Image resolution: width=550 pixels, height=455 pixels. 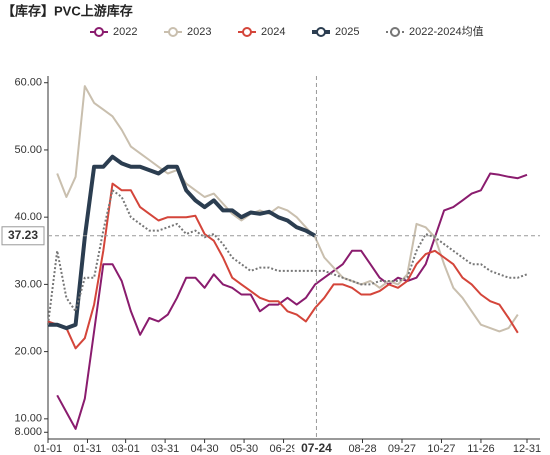 I want to click on x-tick-label: 03-31, so click(x=165, y=449).